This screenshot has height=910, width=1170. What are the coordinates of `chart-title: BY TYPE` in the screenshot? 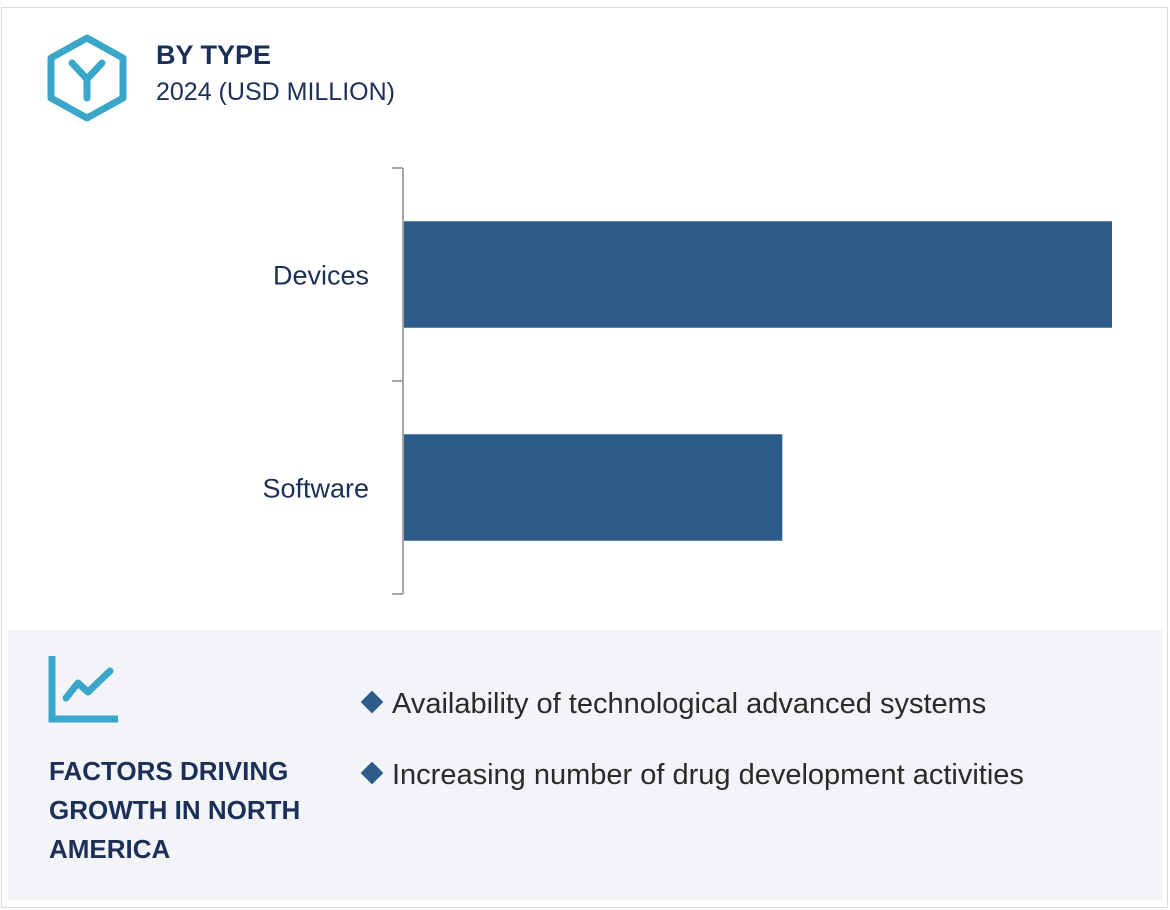 It's located at (214, 55).